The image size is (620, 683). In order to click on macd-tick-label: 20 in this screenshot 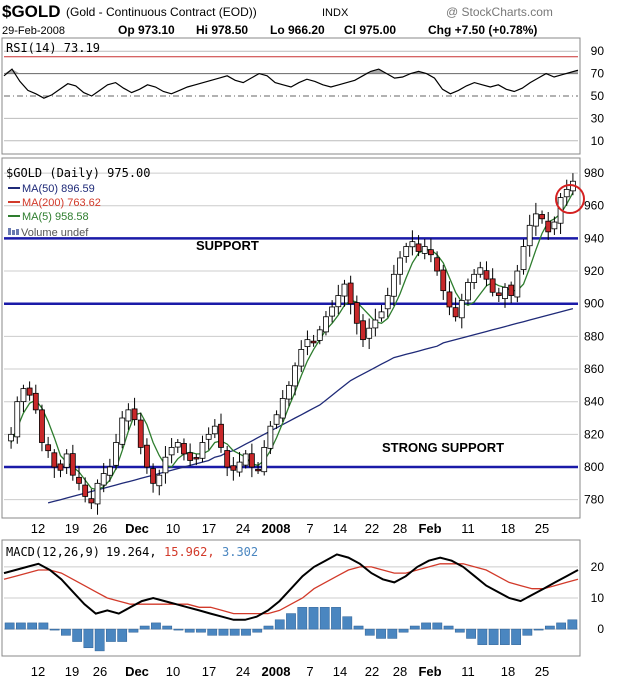, I will do `click(598, 567)`.